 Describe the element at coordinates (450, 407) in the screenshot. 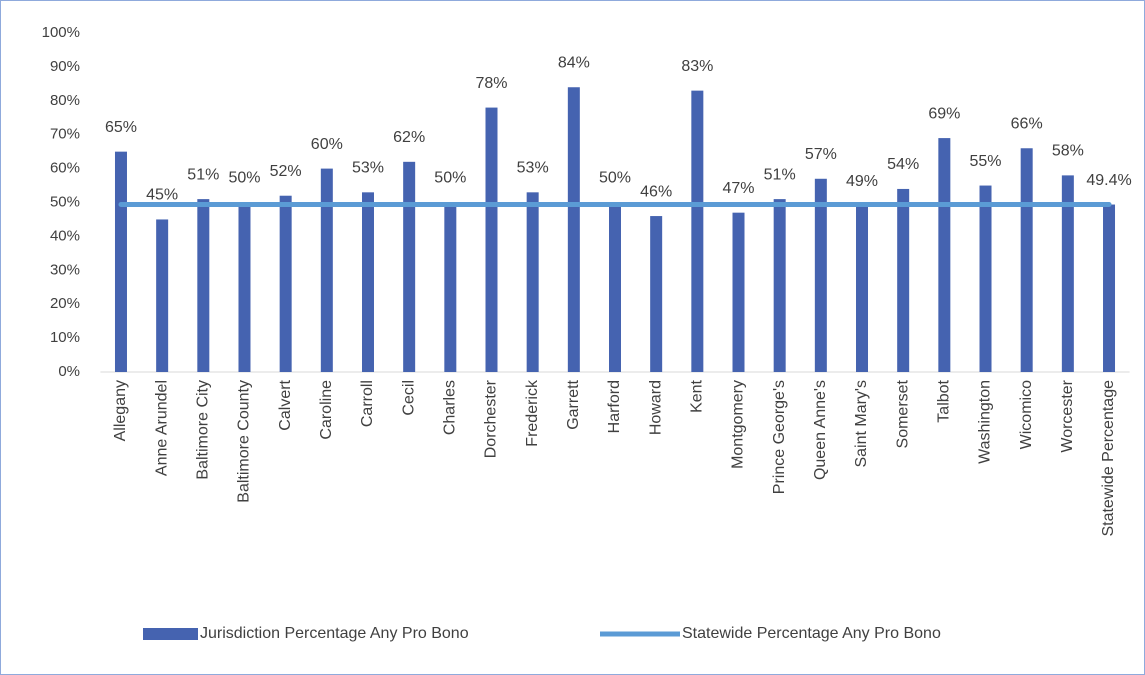

I see `x-tick-label: Charles` at that location.